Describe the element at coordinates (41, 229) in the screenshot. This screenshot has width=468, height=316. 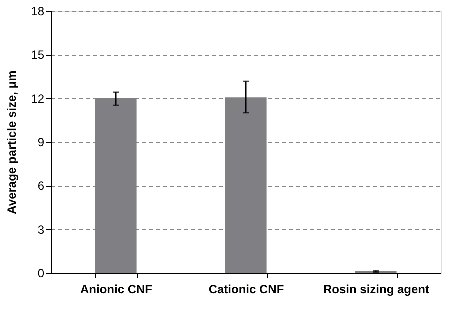
I see `y-tick-label: 3` at that location.